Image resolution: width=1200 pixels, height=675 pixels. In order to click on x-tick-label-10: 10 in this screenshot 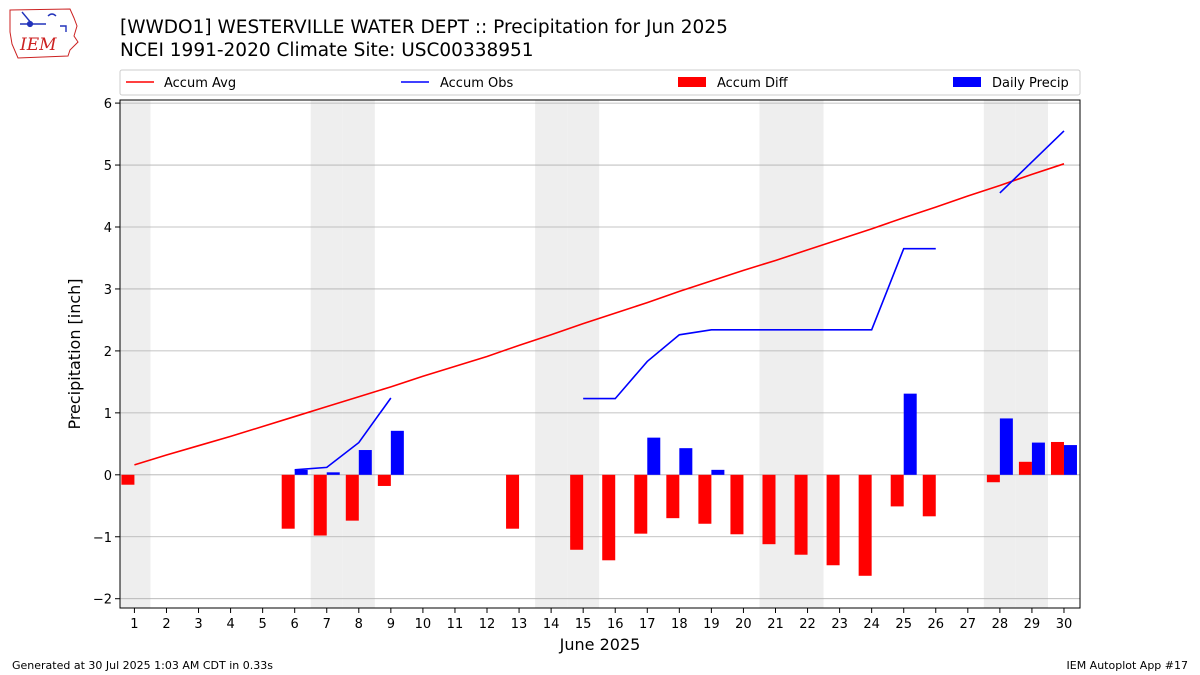, I will do `click(423, 624)`.